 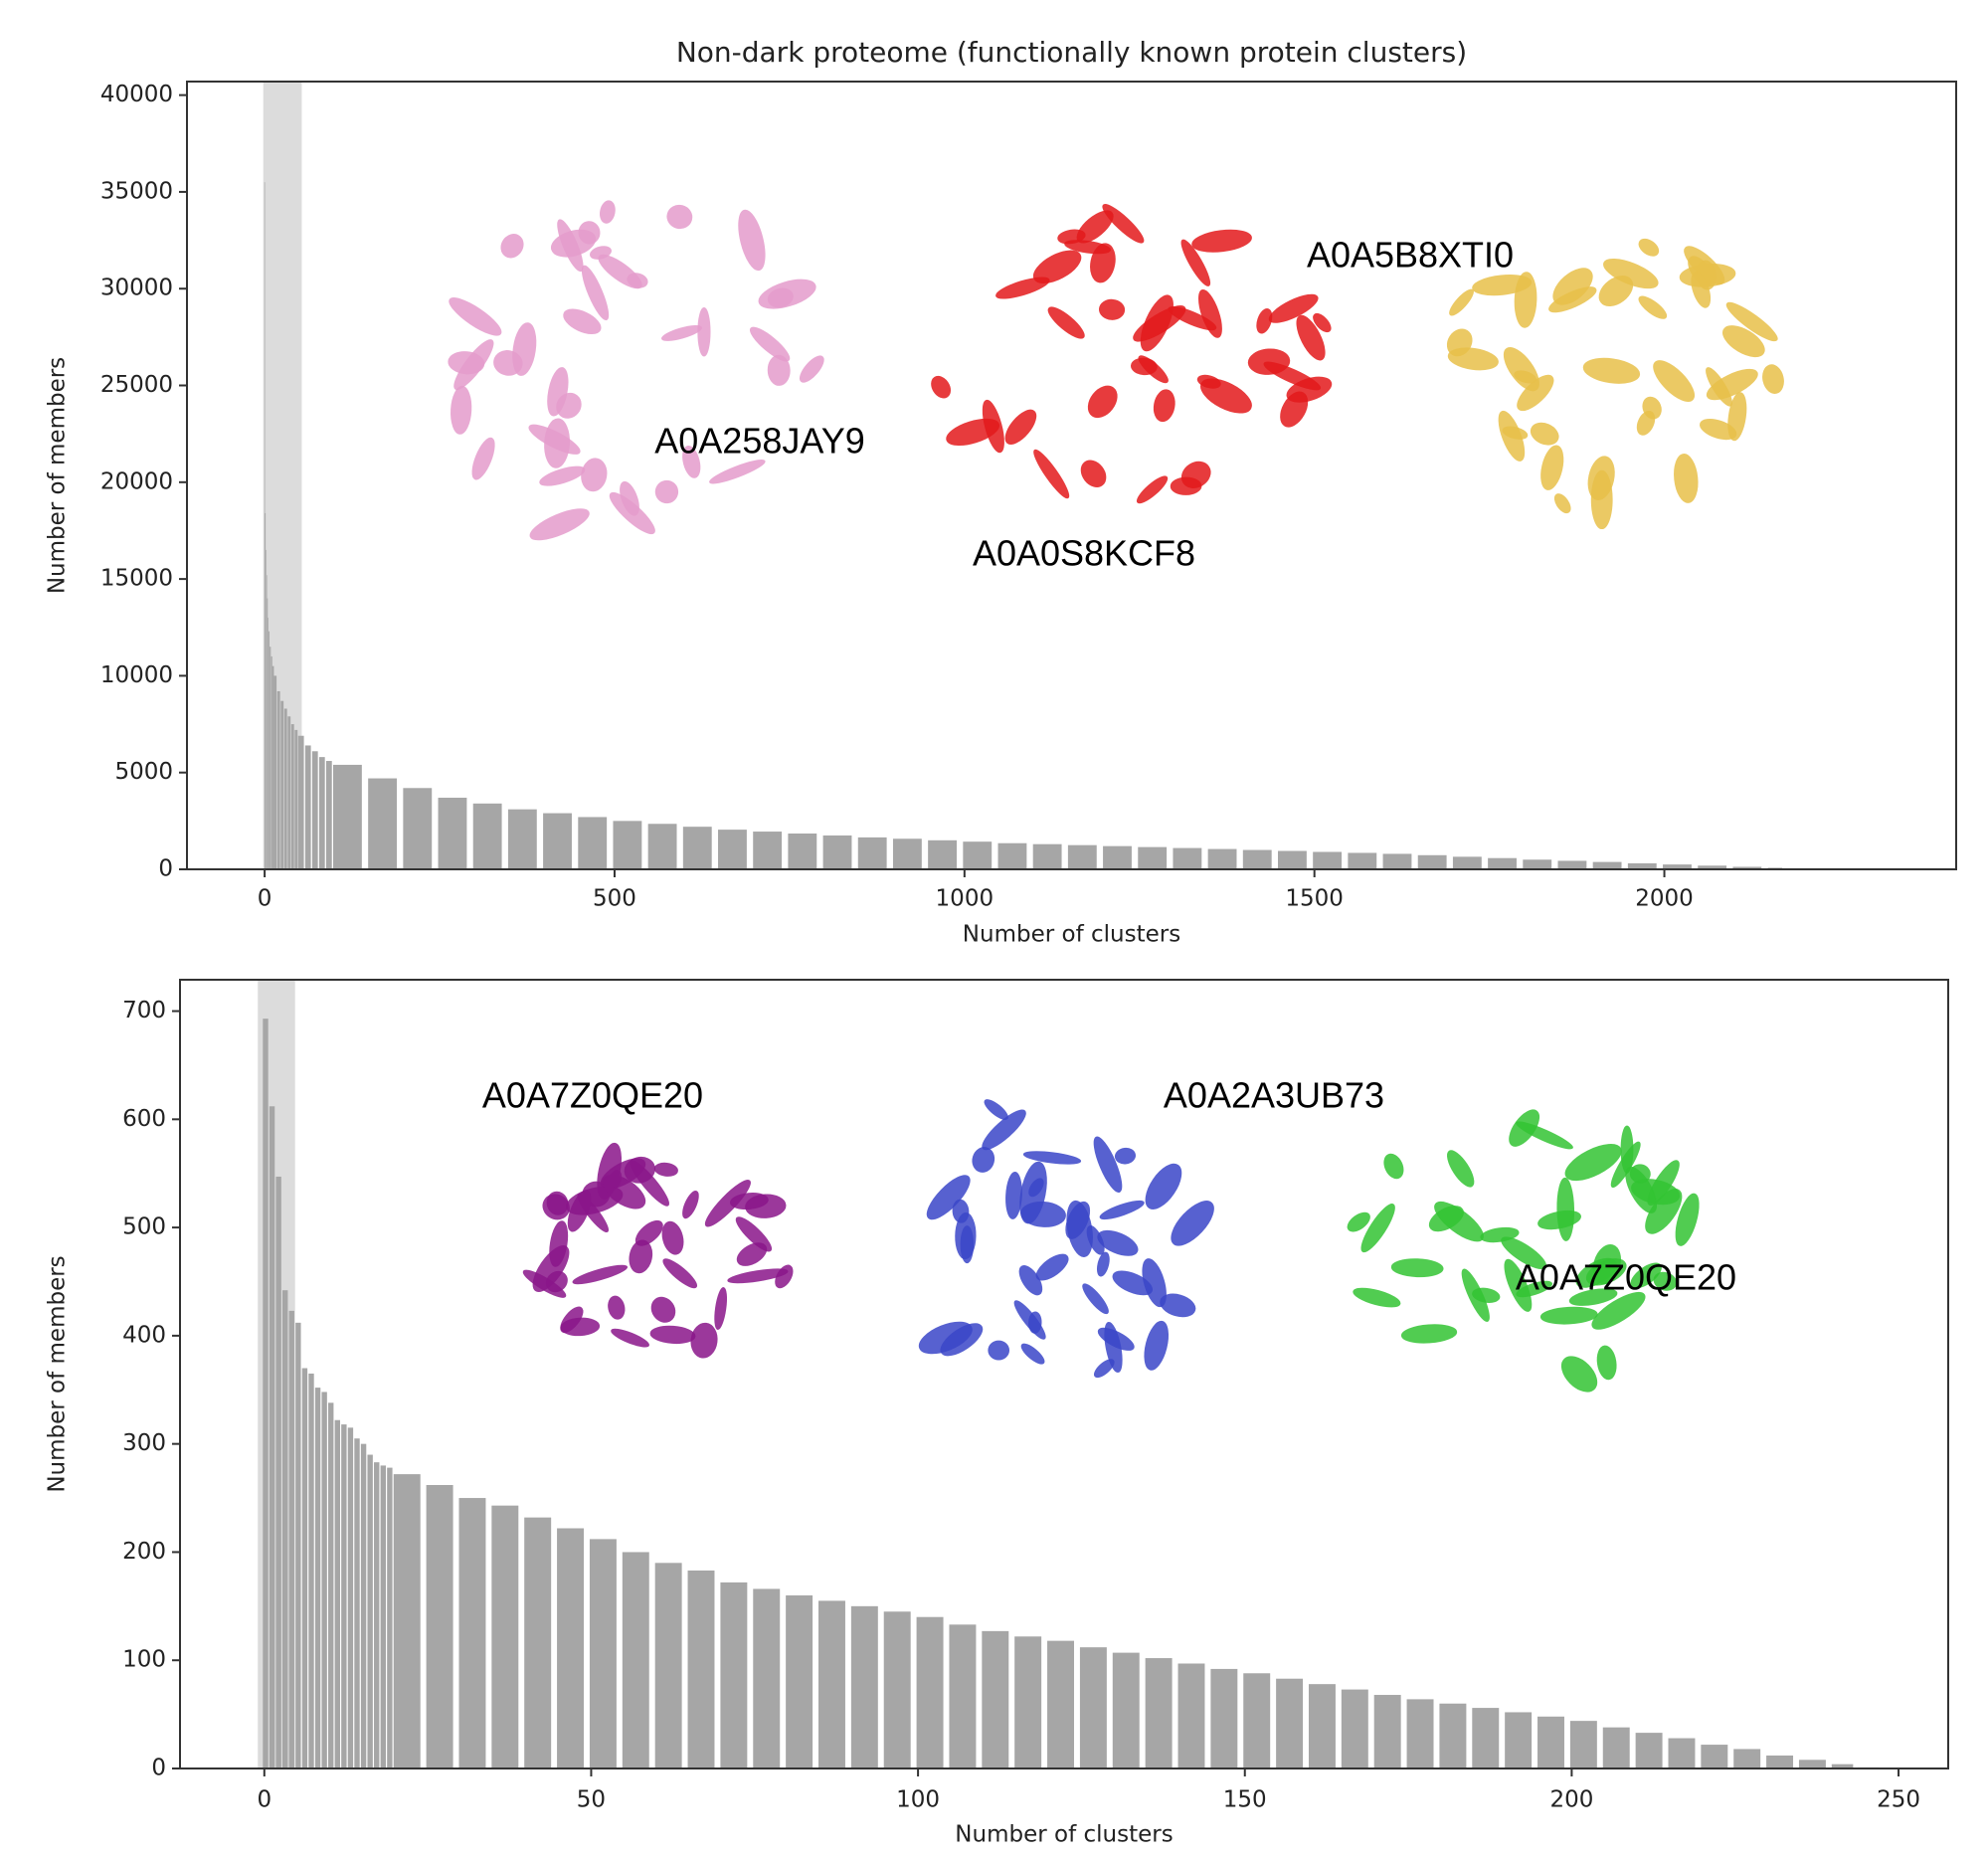 I want to click on y-tick-label: 0, so click(x=165, y=869).